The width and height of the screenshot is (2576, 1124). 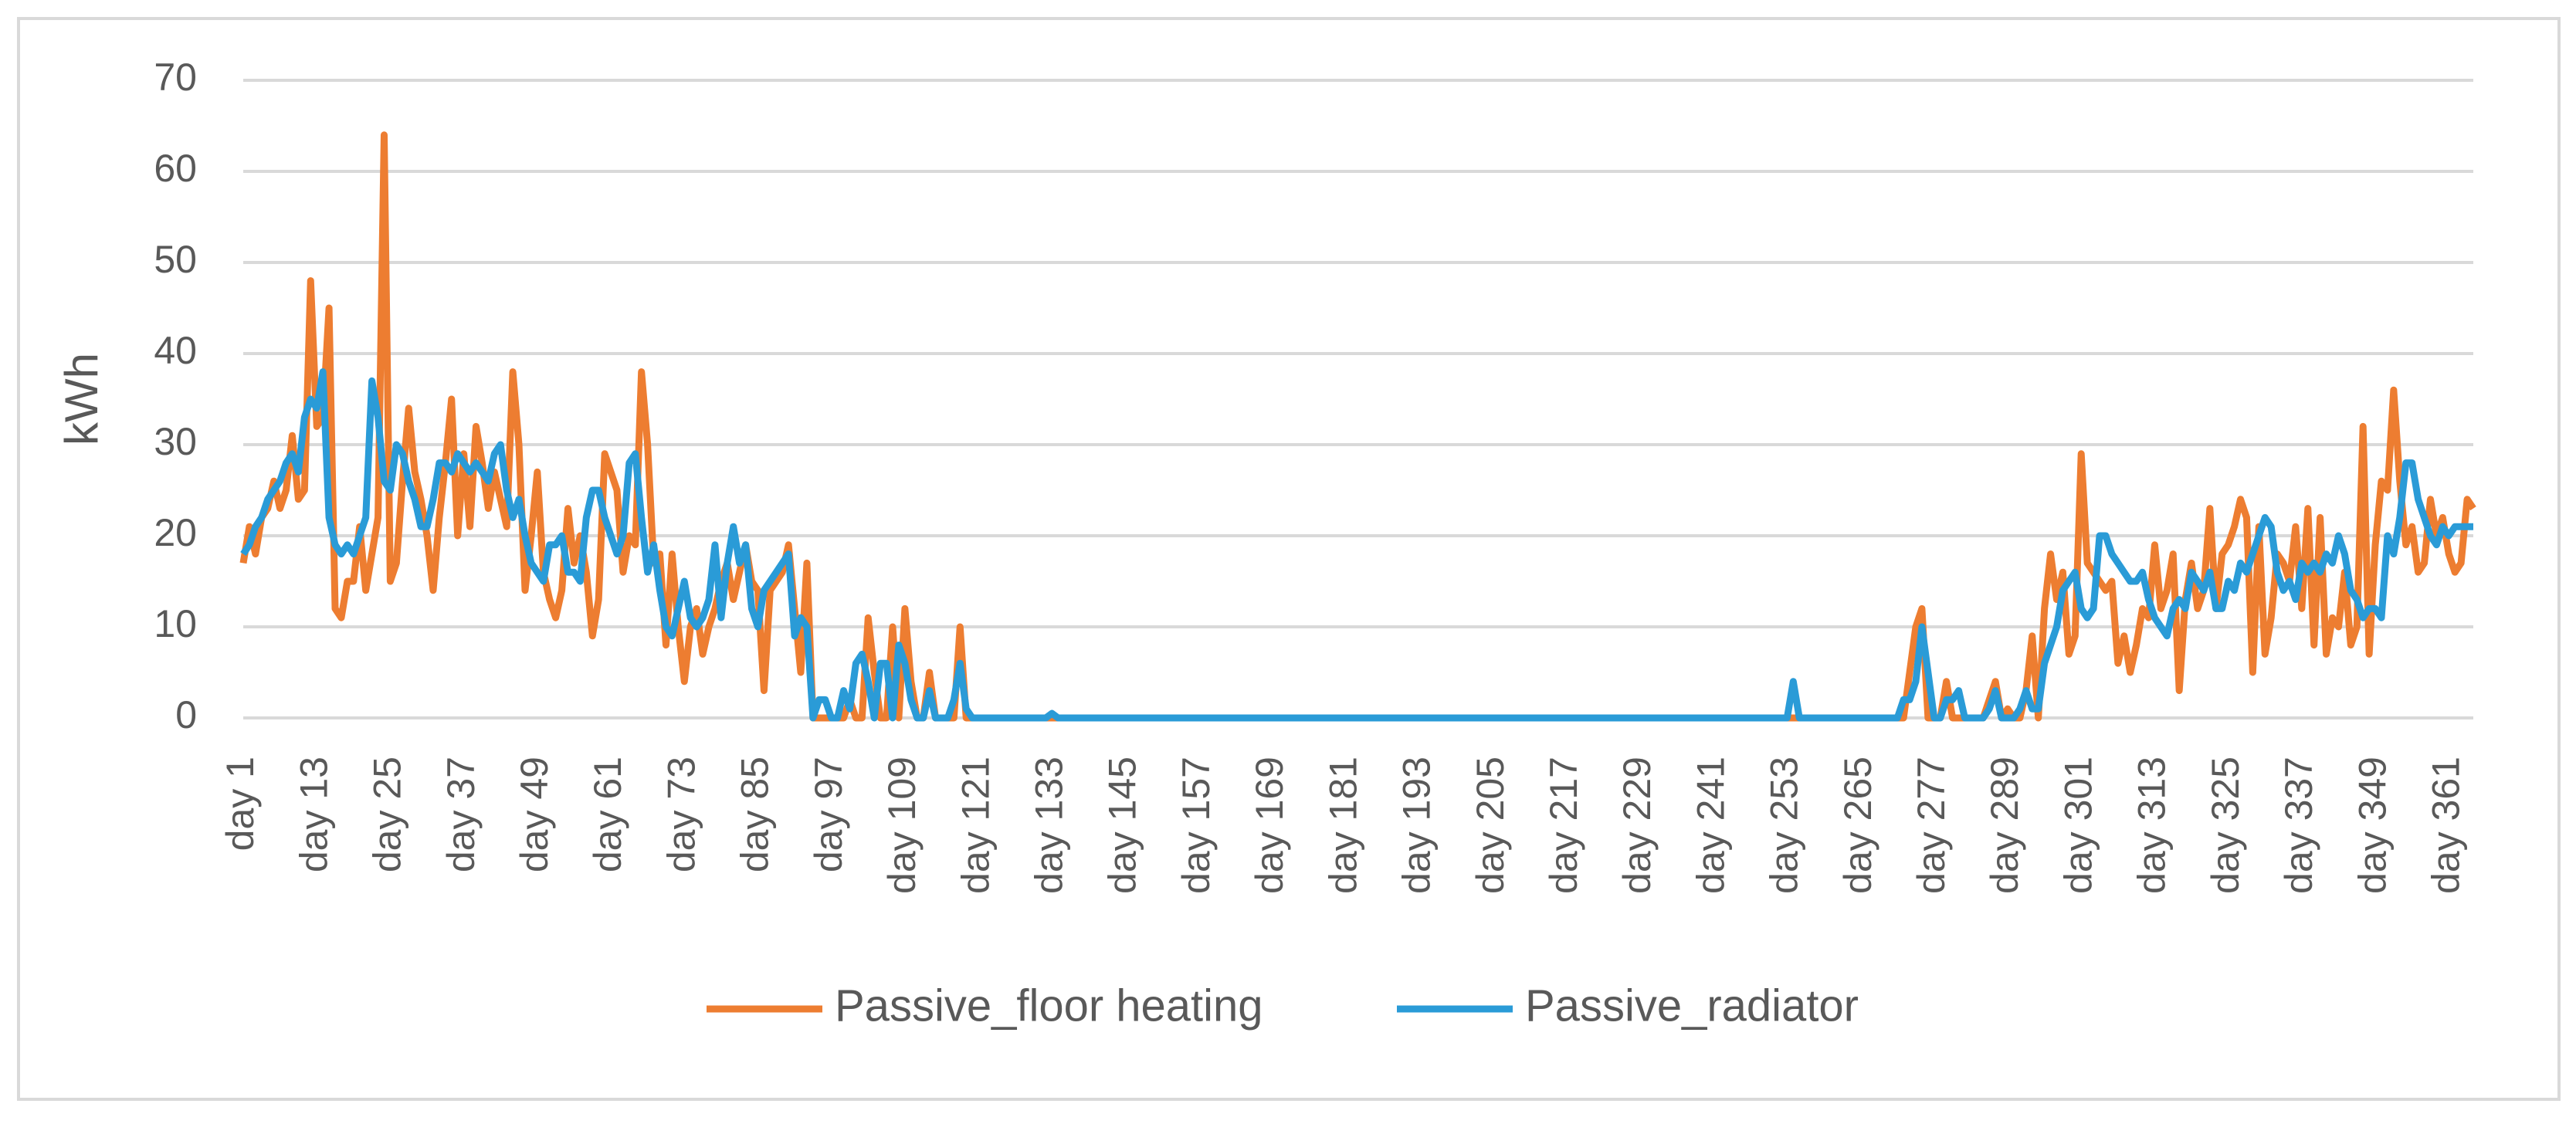 What do you see at coordinates (1196, 826) in the screenshot?
I see `x-tick-label: day 157` at bounding box center [1196, 826].